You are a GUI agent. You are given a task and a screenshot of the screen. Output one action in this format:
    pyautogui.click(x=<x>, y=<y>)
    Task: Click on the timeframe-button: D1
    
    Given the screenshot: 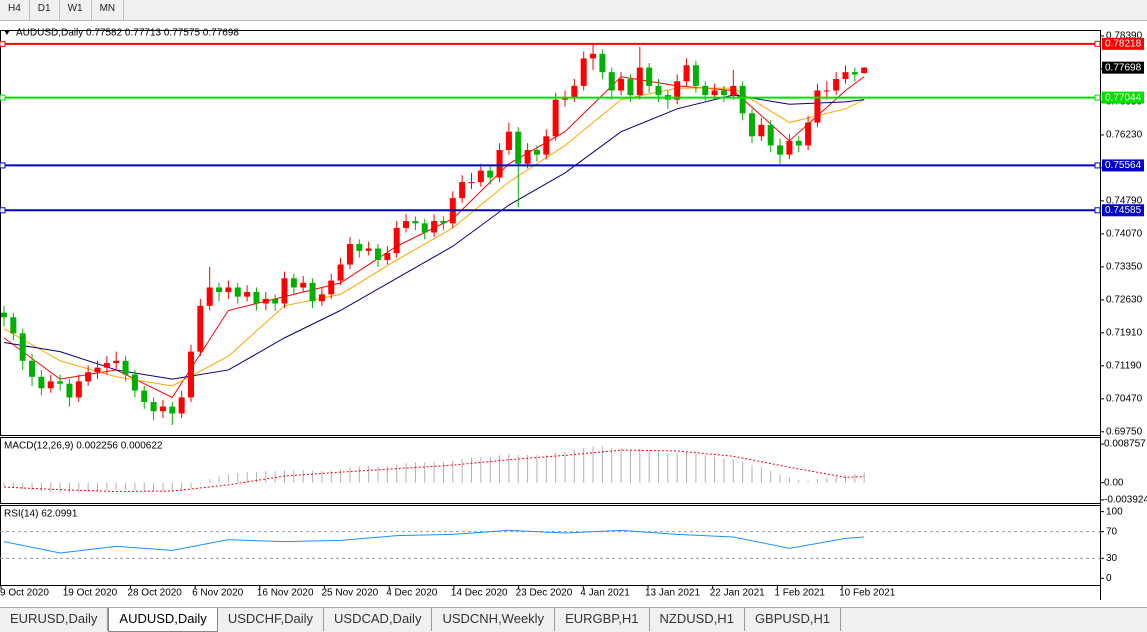 What is the action you would take?
    pyautogui.click(x=45, y=10)
    